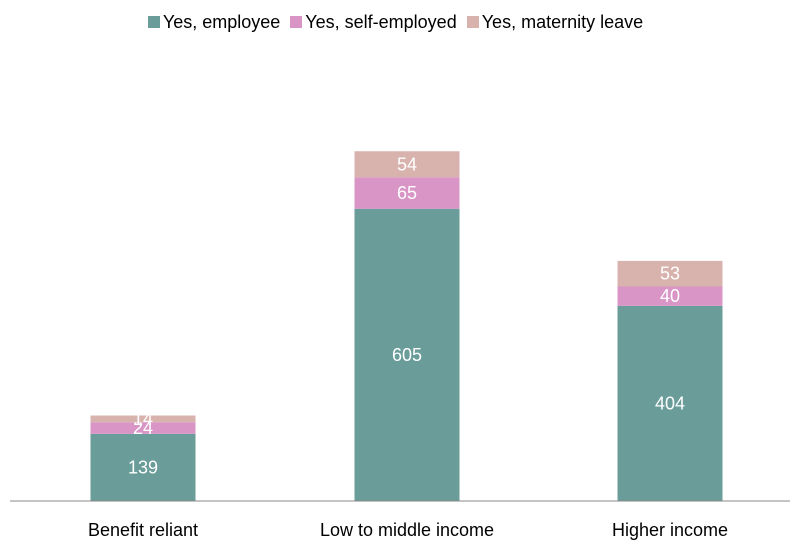 The image size is (791, 543). Describe the element at coordinates (221, 21) in the screenshot. I see `legend-label-0: Yes, employee` at that location.